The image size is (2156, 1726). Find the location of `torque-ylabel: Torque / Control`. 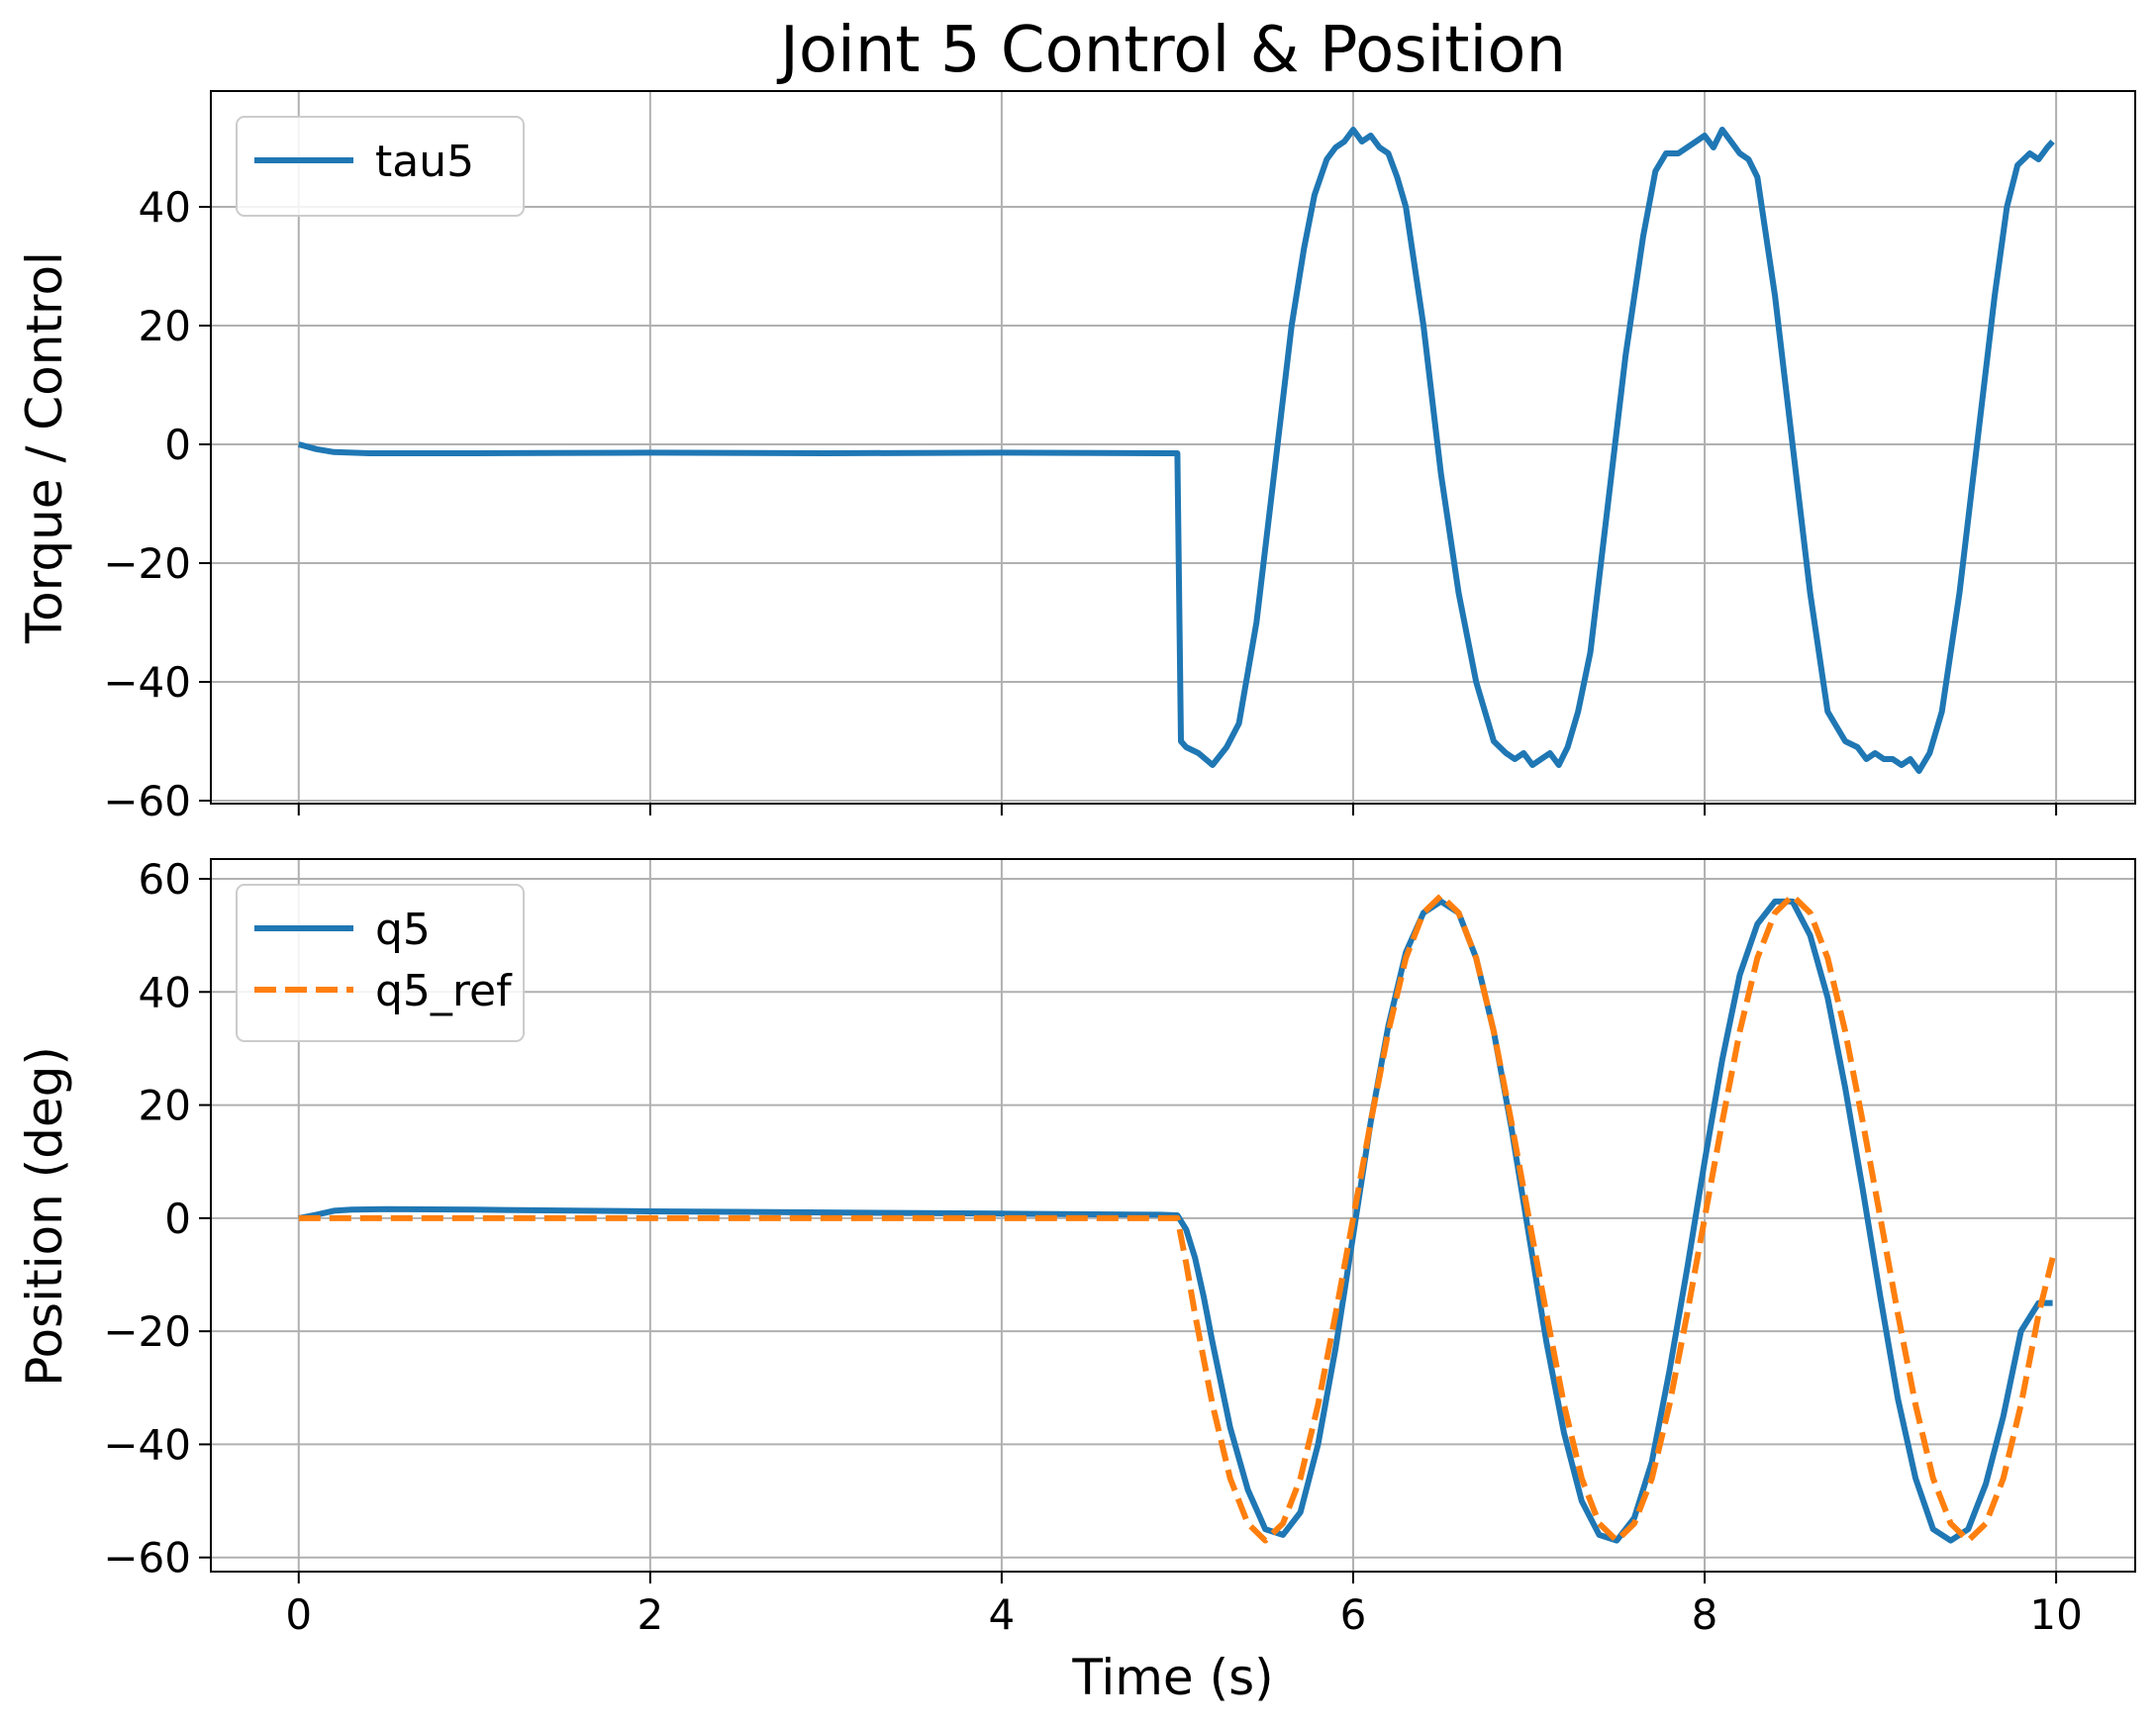

torque-ylabel: Torque / Control is located at coordinates (44, 447).